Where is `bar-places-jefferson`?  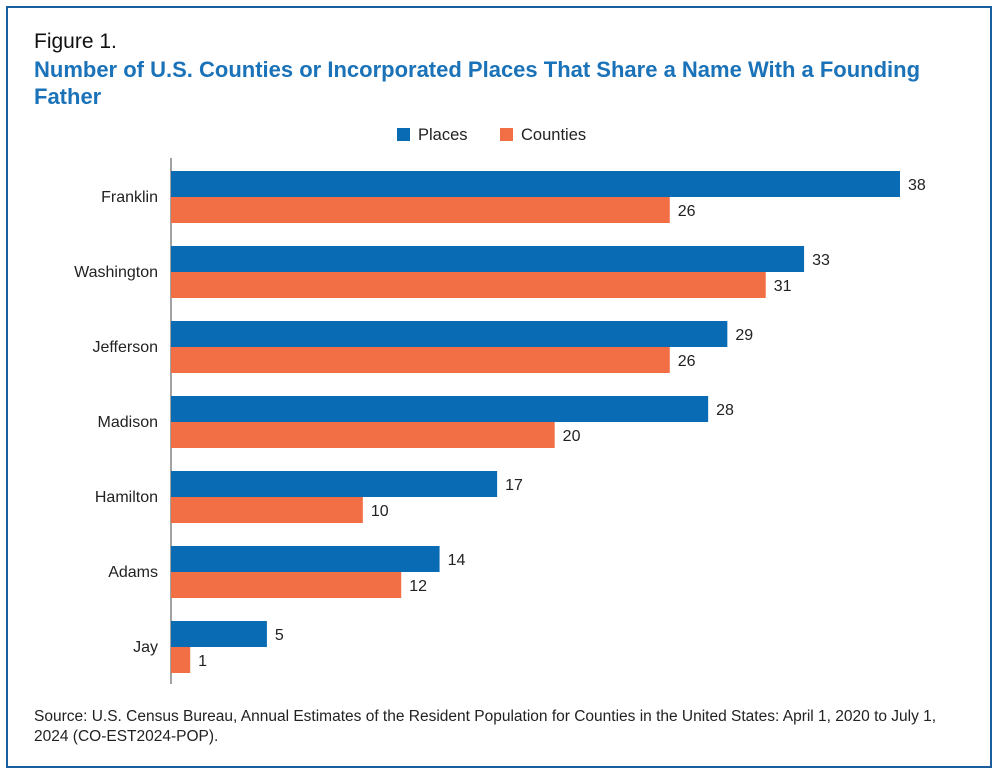
bar-places-jefferson is located at coordinates (449, 334).